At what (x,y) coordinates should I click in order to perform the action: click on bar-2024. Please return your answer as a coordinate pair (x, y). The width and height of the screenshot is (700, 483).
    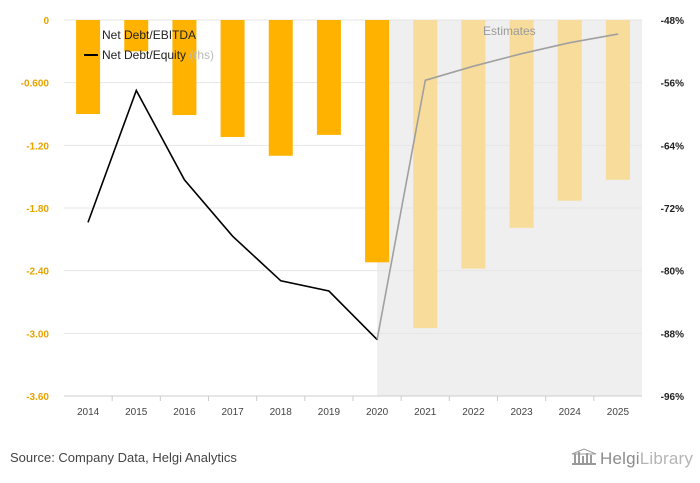
    Looking at the image, I should click on (569, 110).